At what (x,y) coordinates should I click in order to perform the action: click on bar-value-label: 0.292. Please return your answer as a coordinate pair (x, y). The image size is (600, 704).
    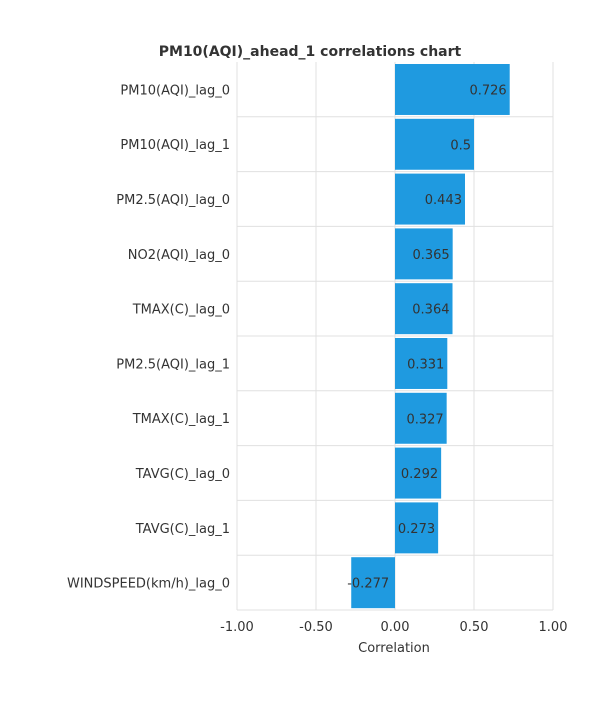
    Looking at the image, I should click on (419, 474).